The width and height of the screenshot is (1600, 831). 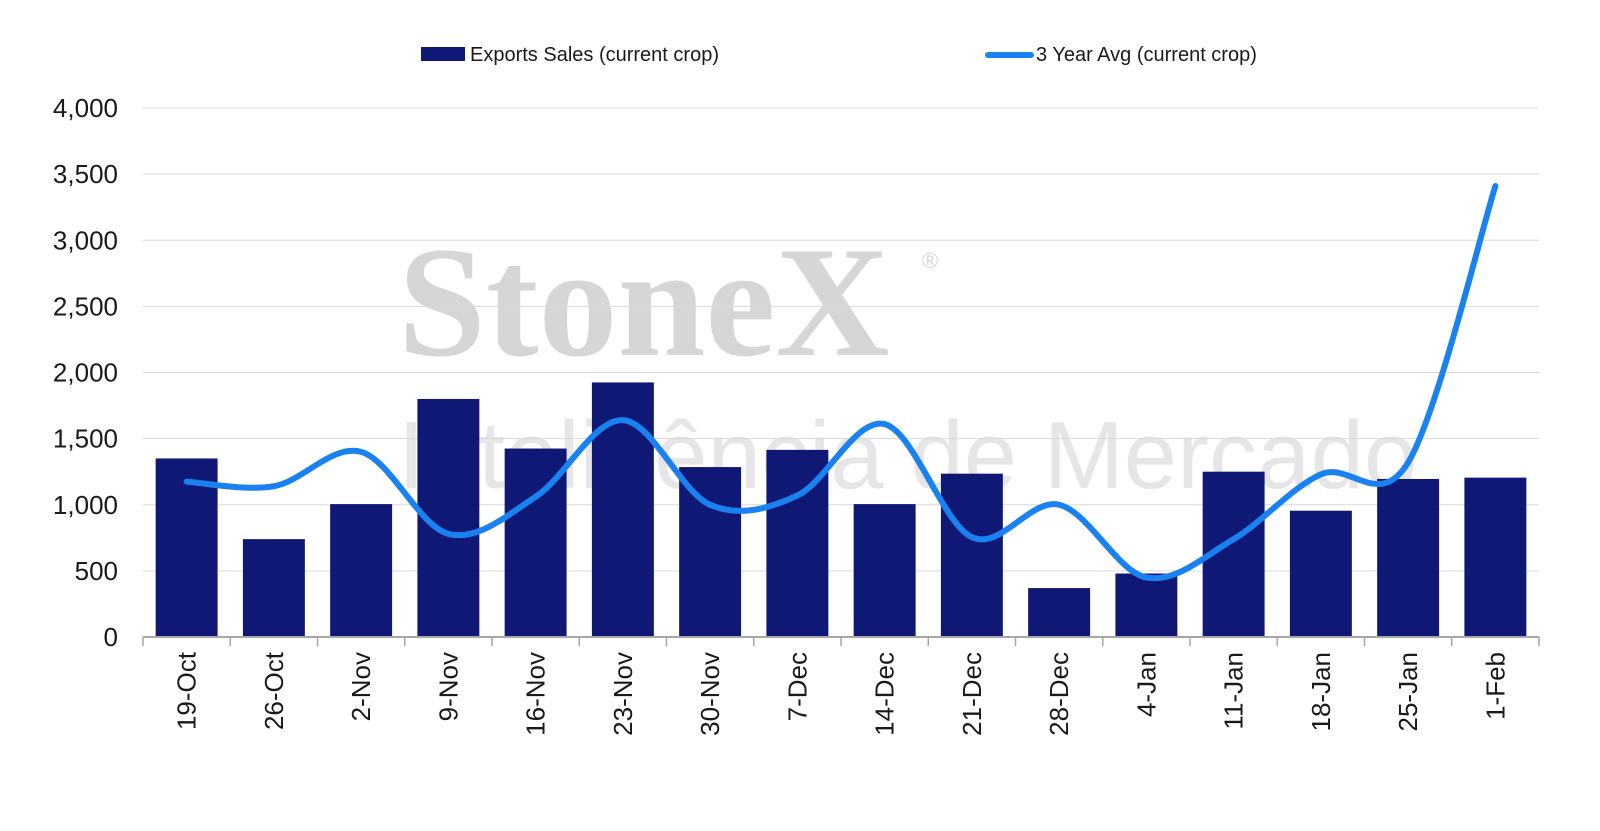 I want to click on bar-25-Jan, so click(x=1408, y=557).